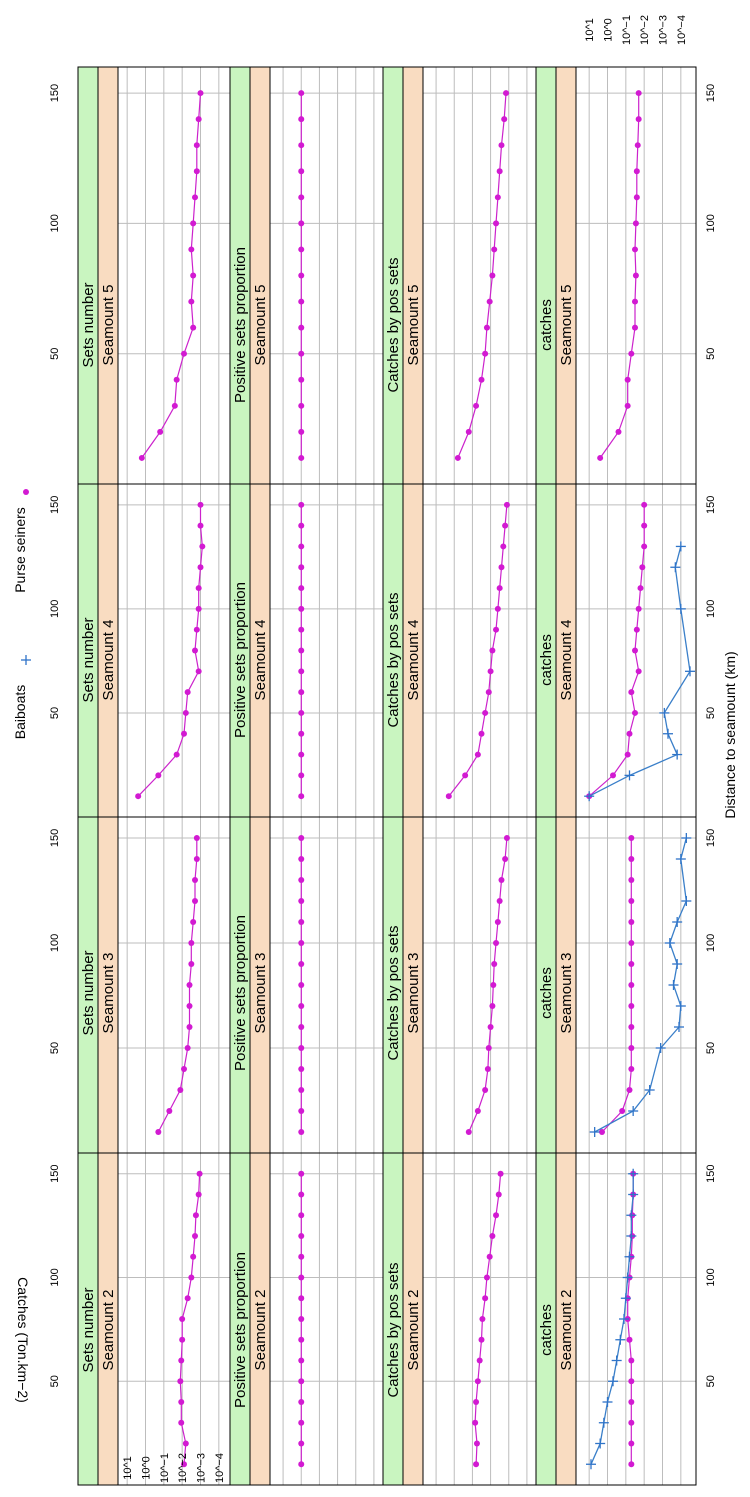 This screenshot has width=750, height=1497. Describe the element at coordinates (730, 734) in the screenshot. I see `x-axis-title: Distance to seamount (km)` at that location.